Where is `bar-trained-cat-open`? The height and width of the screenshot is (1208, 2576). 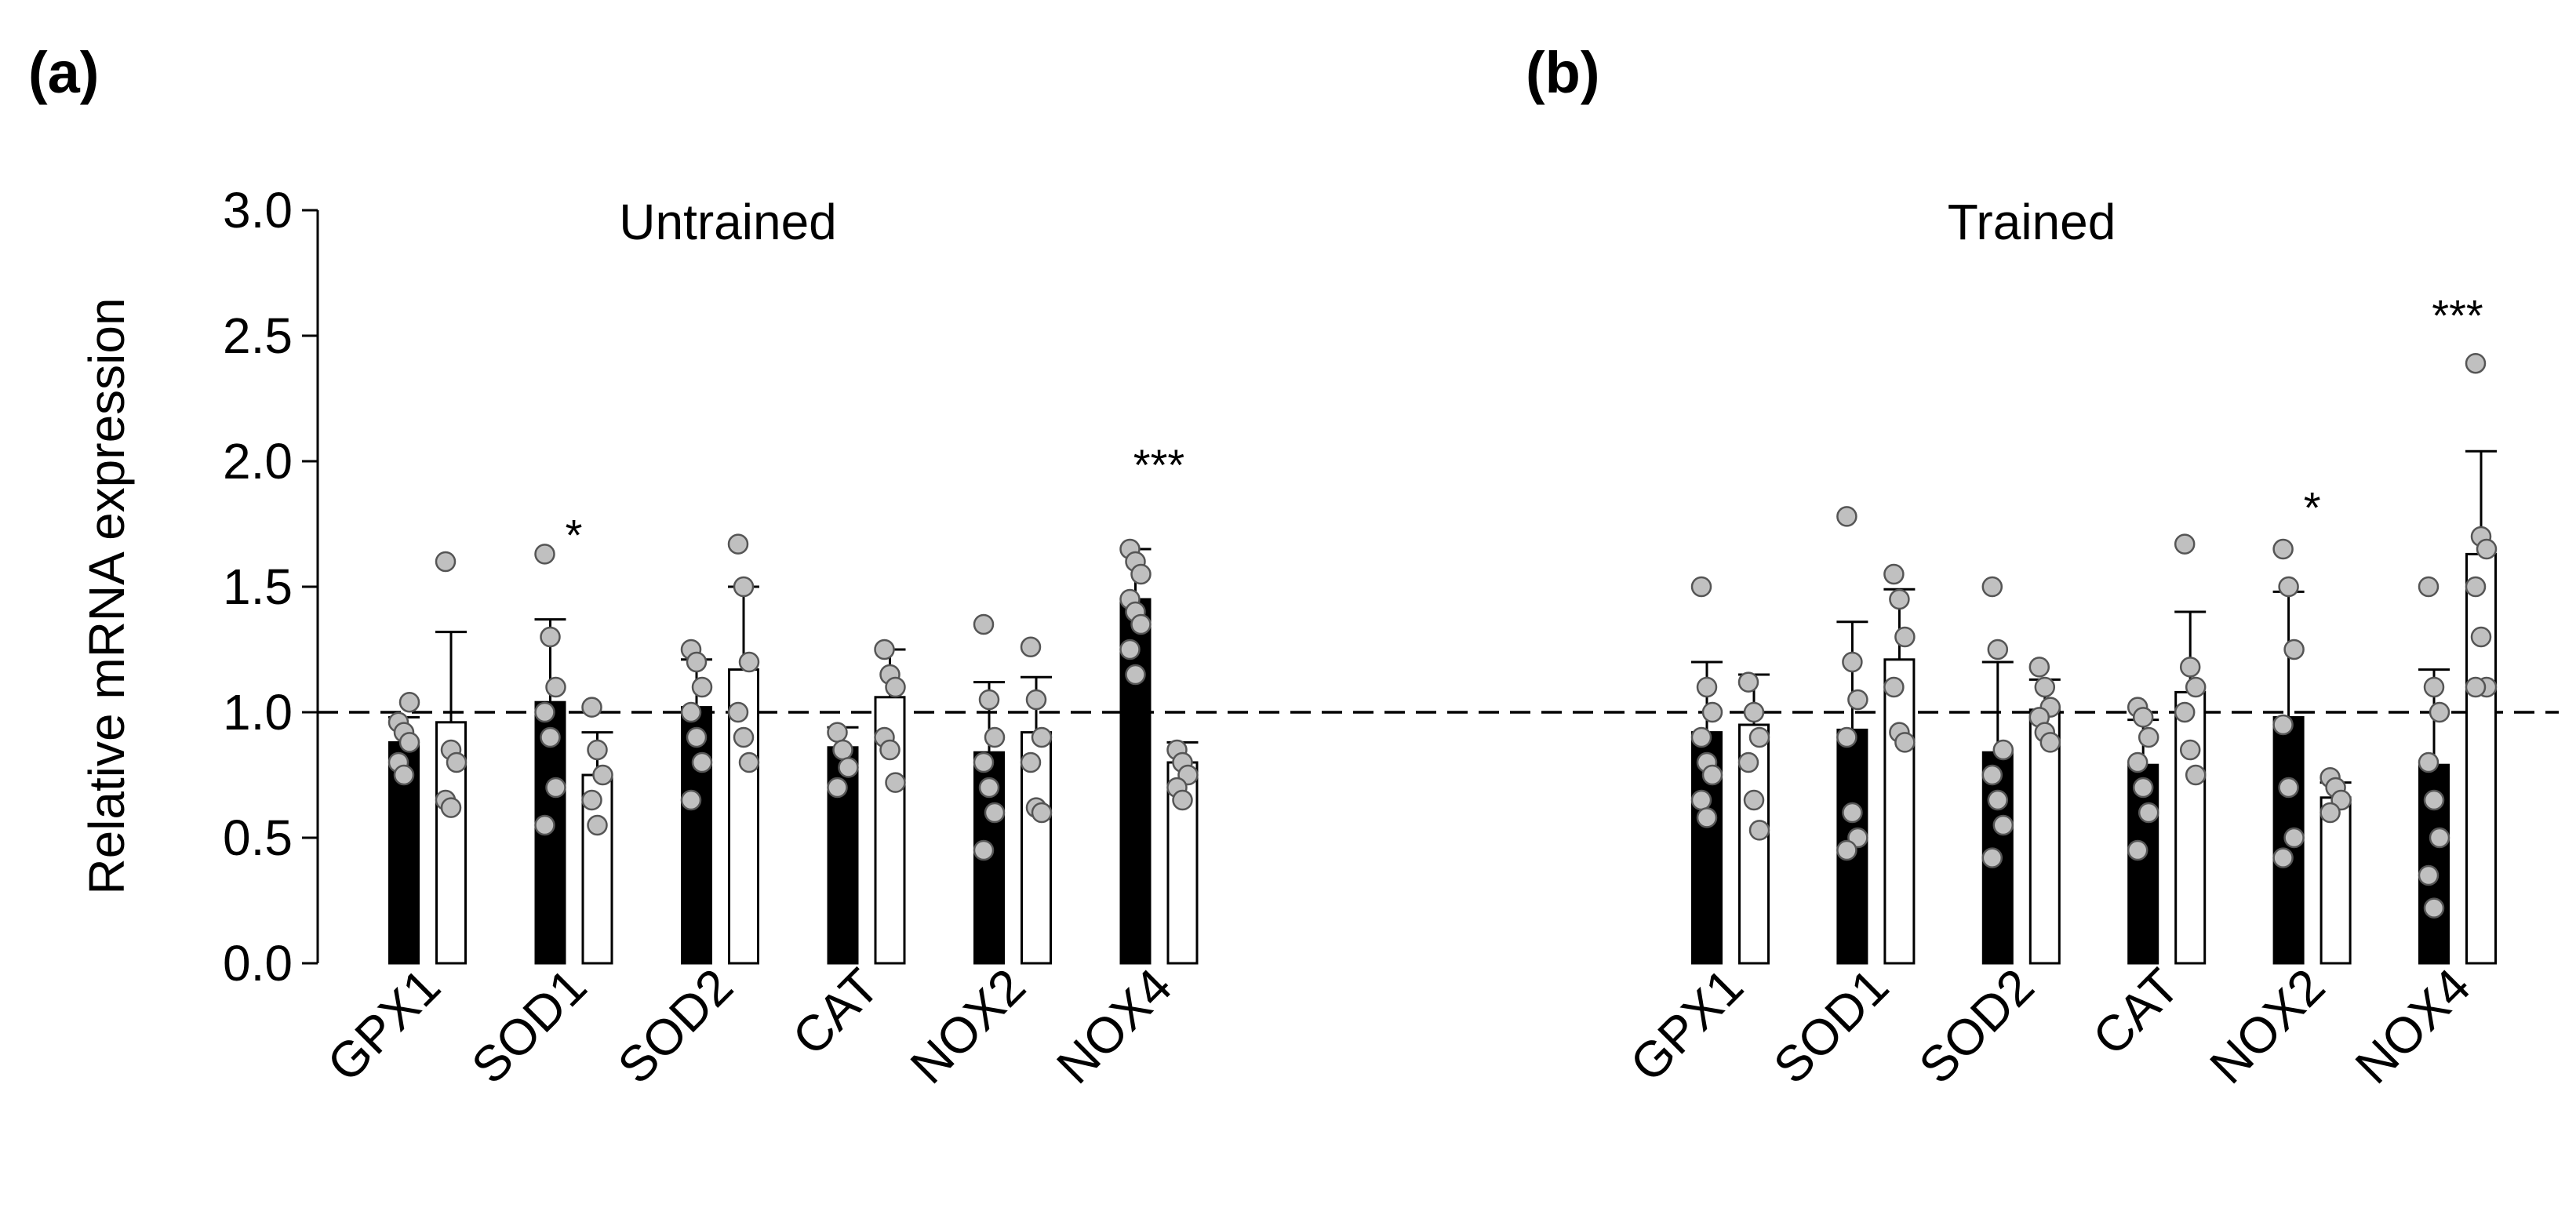
bar-trained-cat-open is located at coordinates (2190, 828).